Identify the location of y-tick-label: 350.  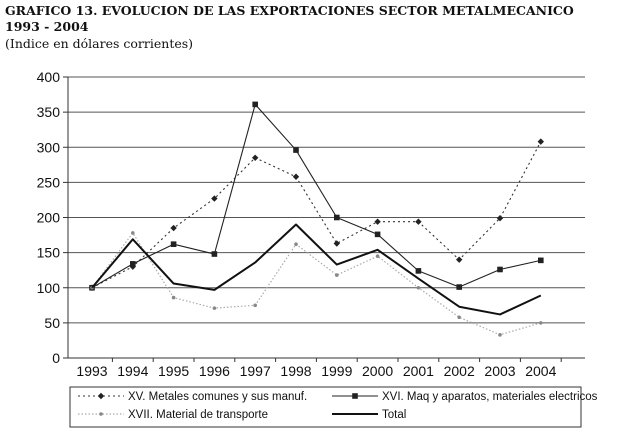
(49, 112).